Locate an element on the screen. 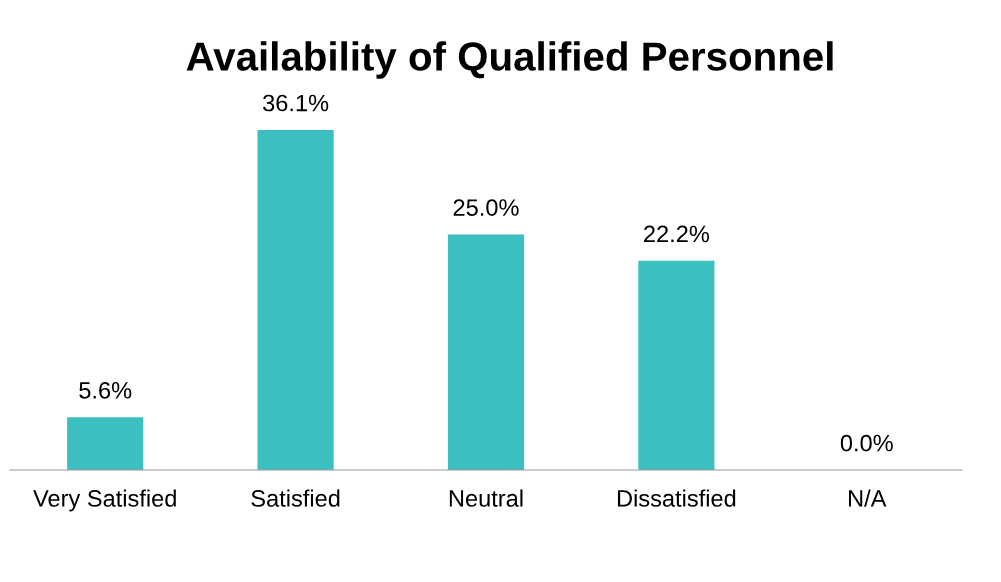 The height and width of the screenshot is (582, 1001). chart-title: Availability of Qualified Personnel is located at coordinates (509, 60).